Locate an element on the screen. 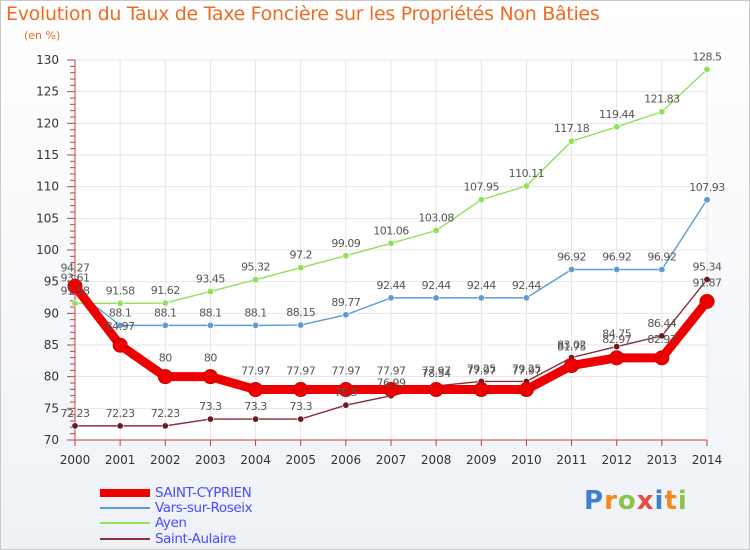  legend-item-vars-sur-roseix: Vars-sur-Roseix is located at coordinates (176, 507).